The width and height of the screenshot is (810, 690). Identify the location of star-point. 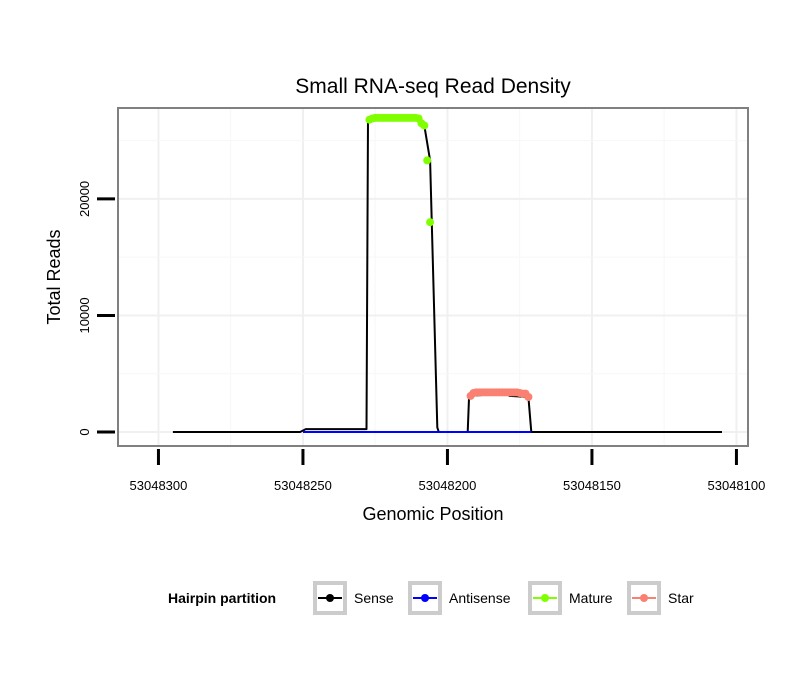
(528, 397).